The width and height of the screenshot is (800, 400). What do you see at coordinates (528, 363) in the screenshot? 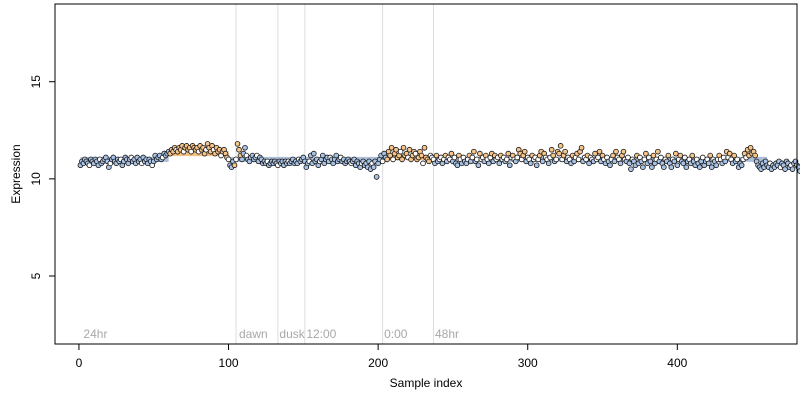
I see `x-tick-label: 300` at bounding box center [528, 363].